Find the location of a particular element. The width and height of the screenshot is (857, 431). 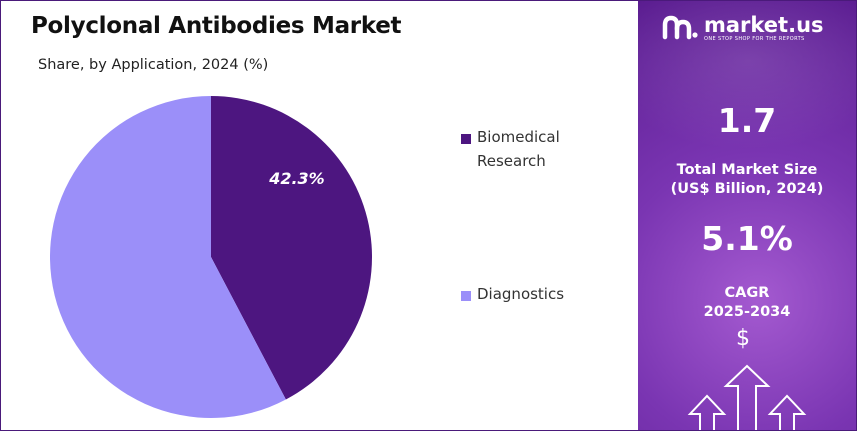

dollar-icon: $ is located at coordinates (743, 338).